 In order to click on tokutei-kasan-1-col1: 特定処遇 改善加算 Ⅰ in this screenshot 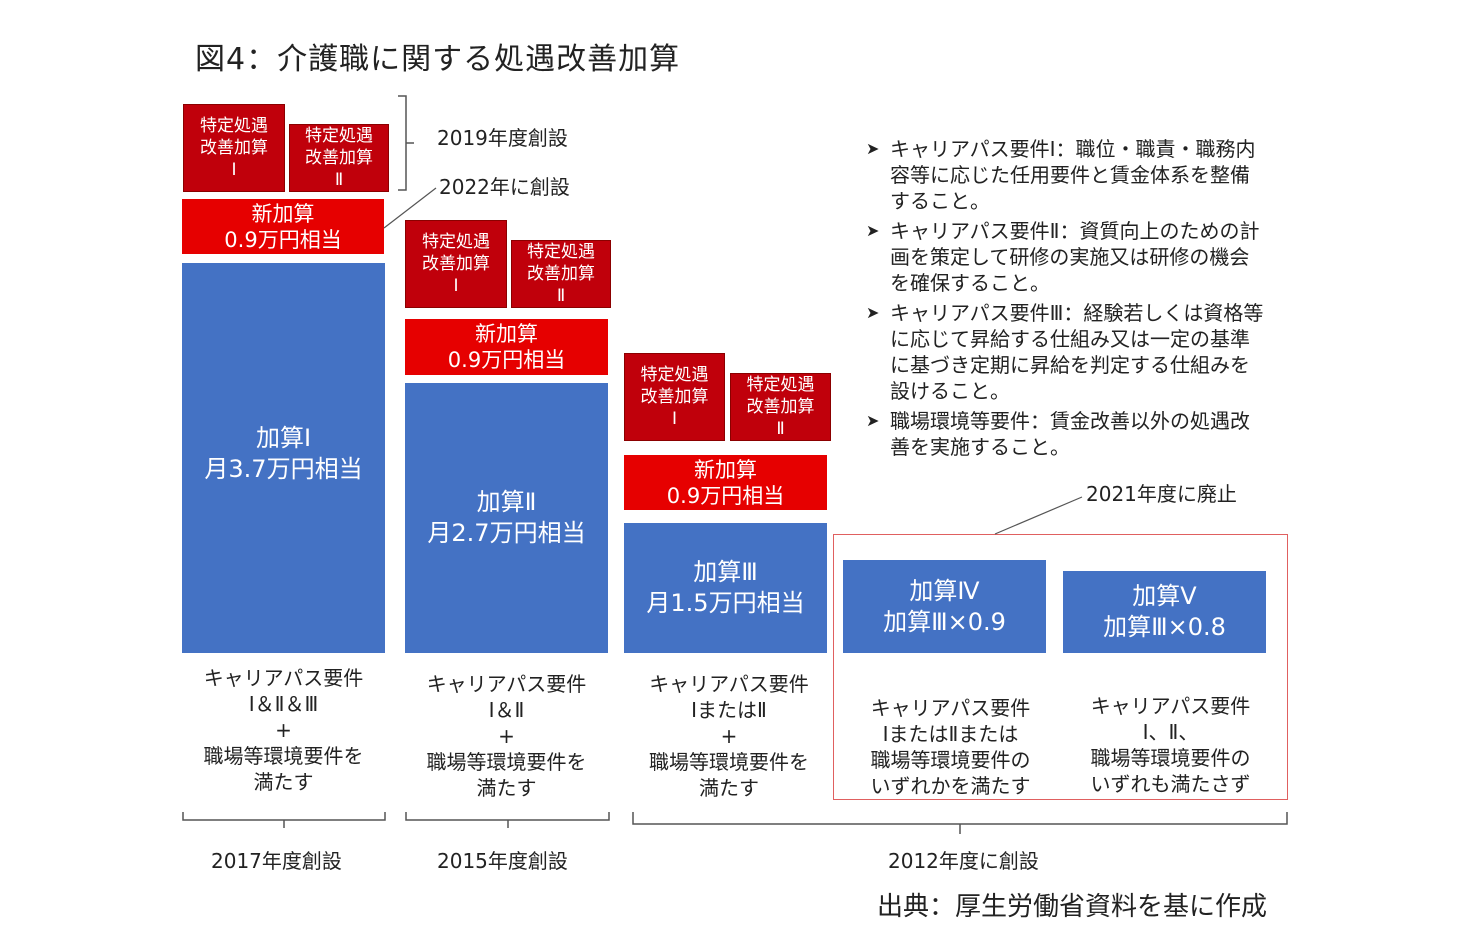, I will do `click(234, 148)`.